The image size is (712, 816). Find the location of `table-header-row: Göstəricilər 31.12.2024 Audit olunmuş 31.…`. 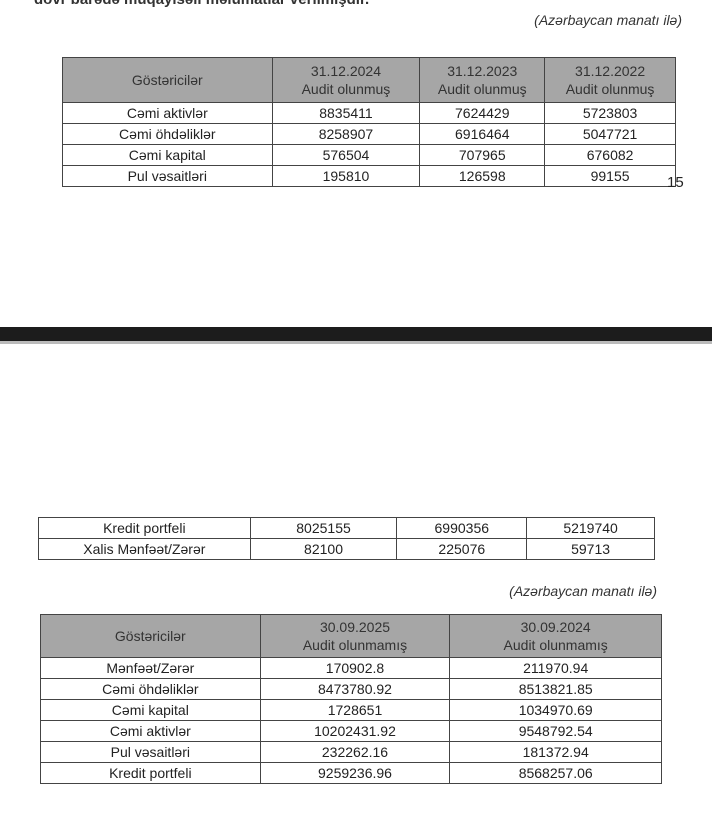

table-header-row: Göstəricilər 31.12.2024 Audit olunmuş 31.… is located at coordinates (369, 80).